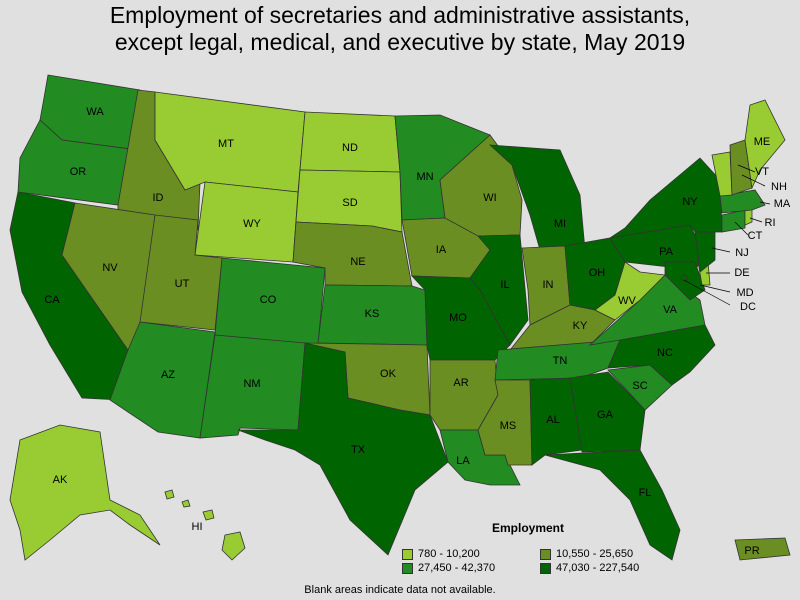 The height and width of the screenshot is (600, 800). Describe the element at coordinates (458, 318) in the screenshot. I see `label-MO: MO` at that location.